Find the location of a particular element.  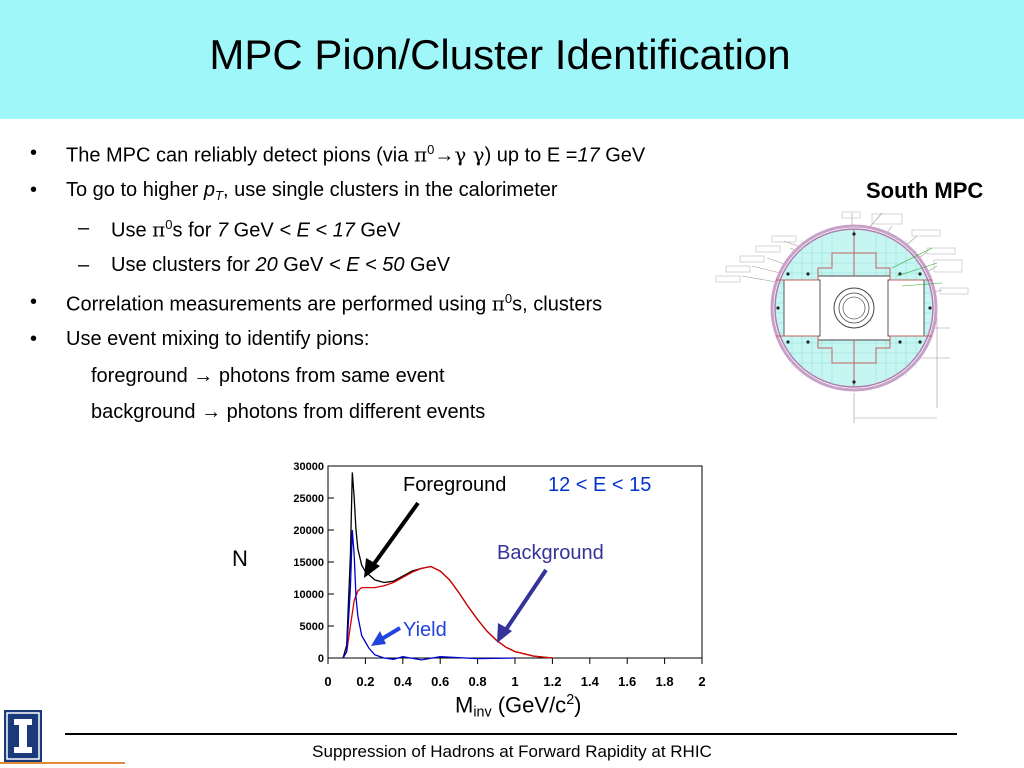

y-tick-label: 10000 is located at coordinates (308, 595).